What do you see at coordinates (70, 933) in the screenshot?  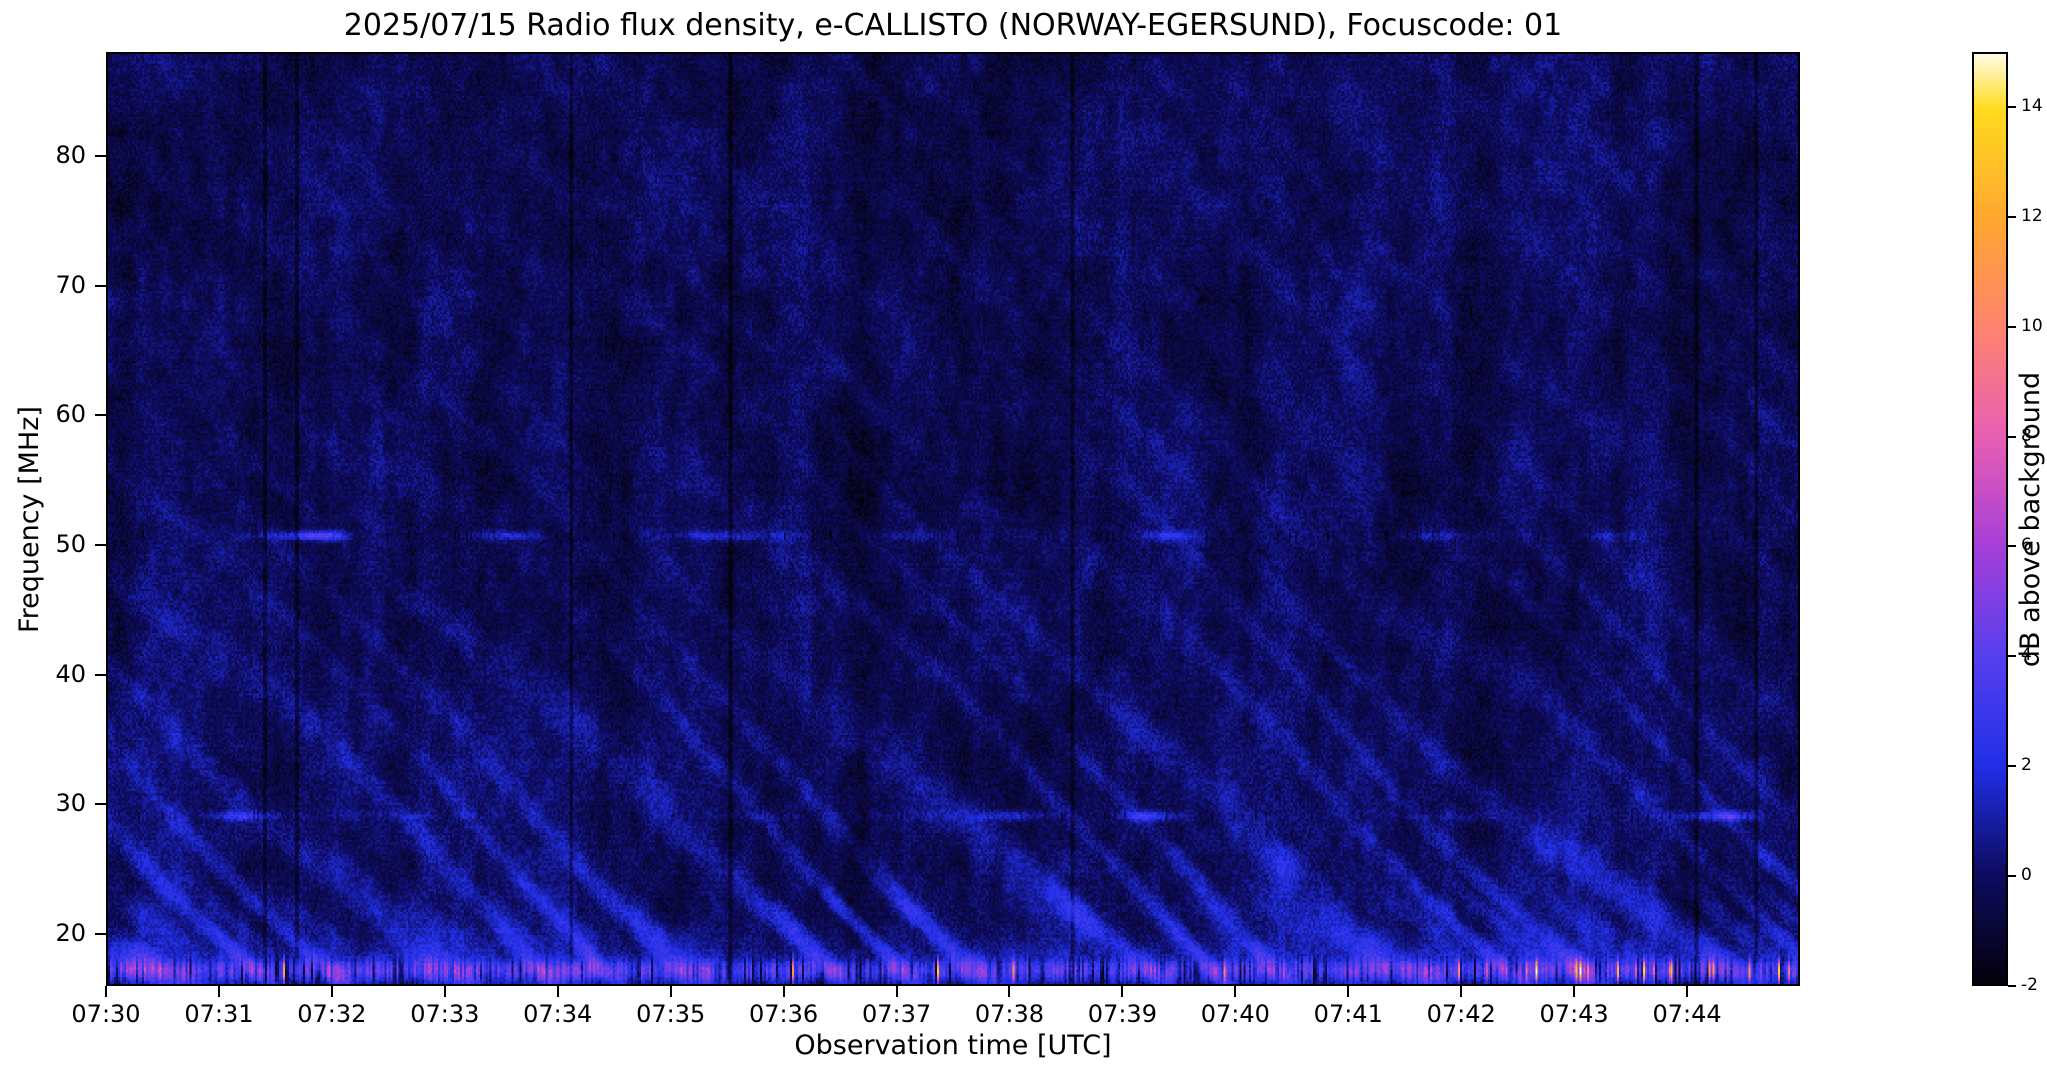 I see `y-tick-label: 20` at bounding box center [70, 933].